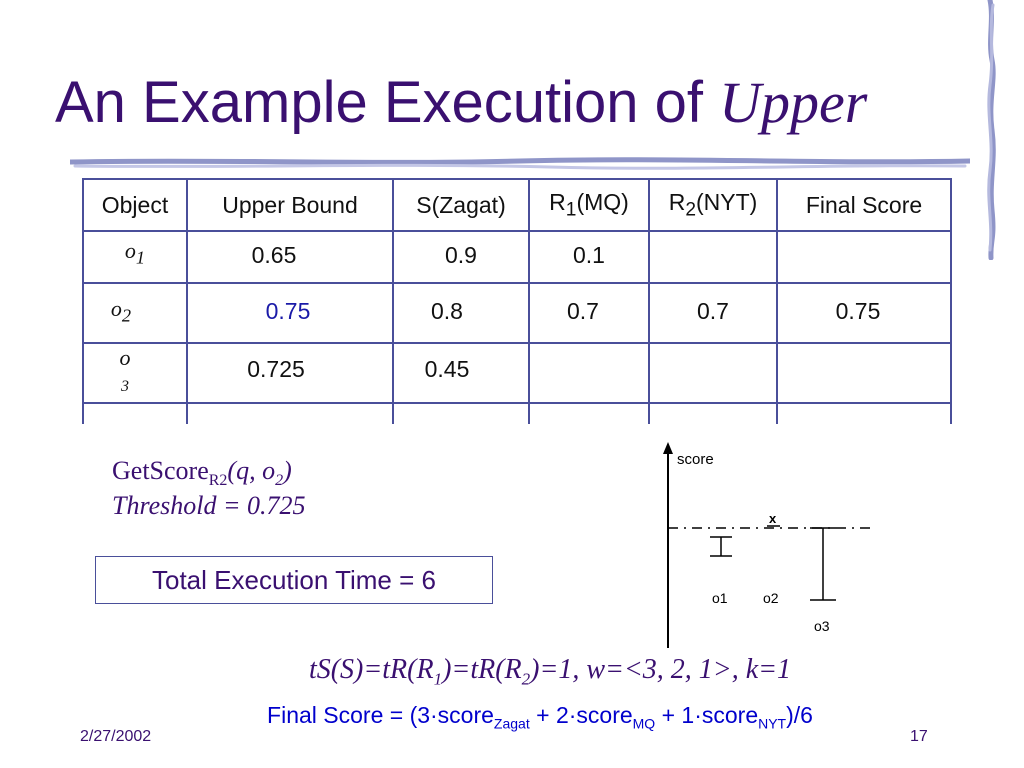 The height and width of the screenshot is (768, 1024). Describe the element at coordinates (823, 564) in the screenshot. I see `bound-o3` at that location.